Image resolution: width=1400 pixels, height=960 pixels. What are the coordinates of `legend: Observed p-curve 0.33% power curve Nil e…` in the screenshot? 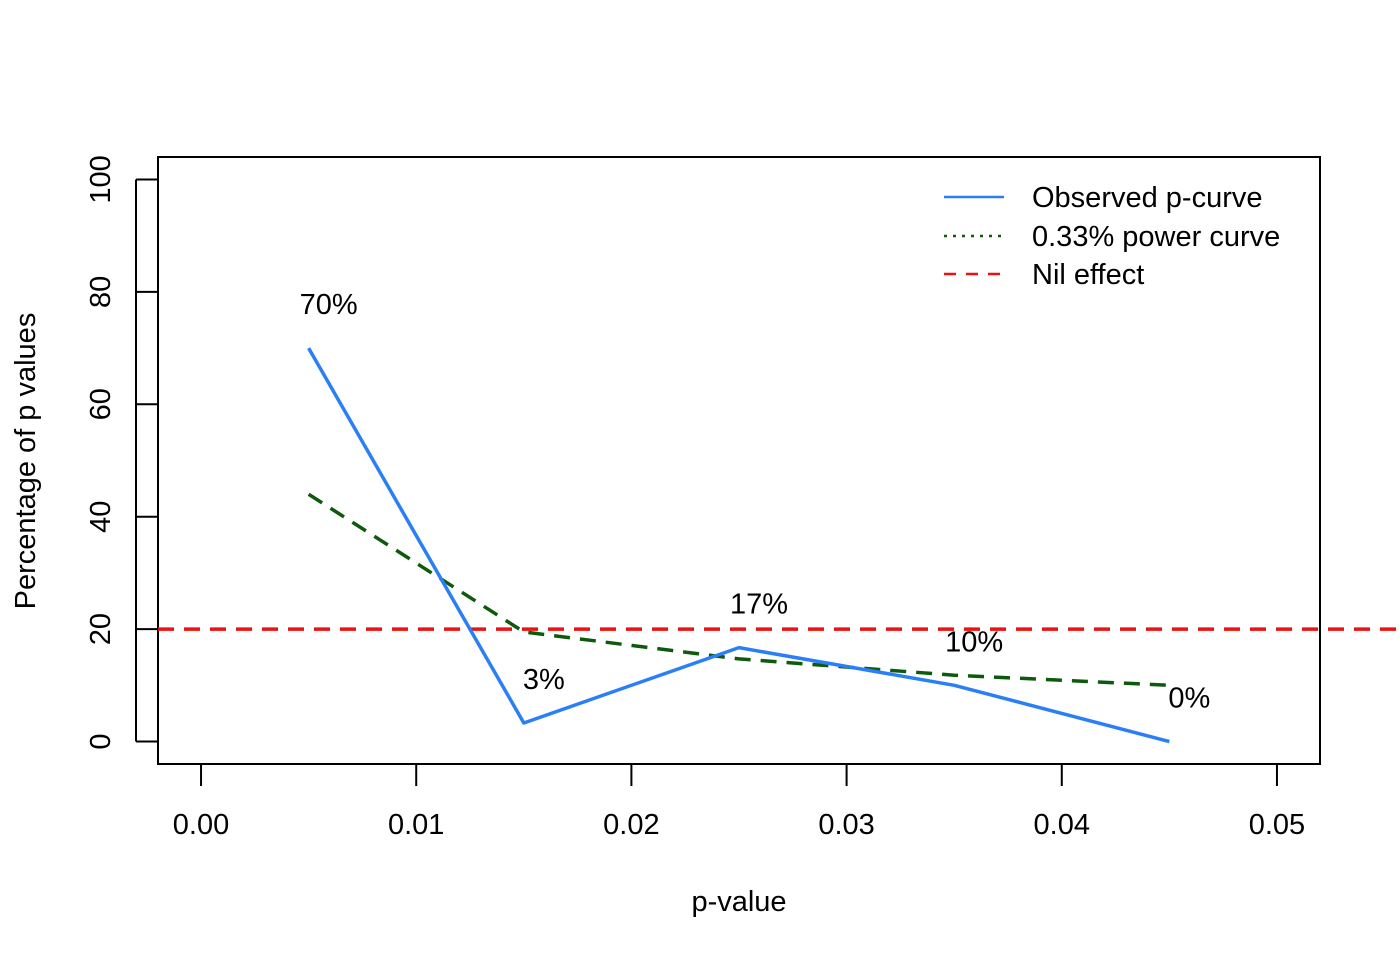 It's located at (1112, 236).